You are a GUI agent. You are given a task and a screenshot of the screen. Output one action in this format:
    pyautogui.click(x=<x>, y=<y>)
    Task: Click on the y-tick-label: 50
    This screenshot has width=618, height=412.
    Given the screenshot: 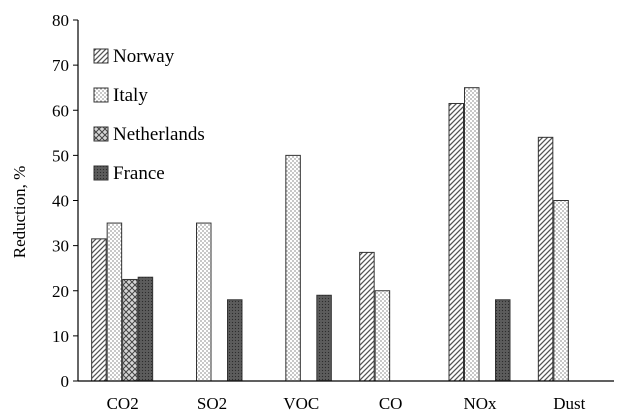 What is the action you would take?
    pyautogui.click(x=60, y=155)
    